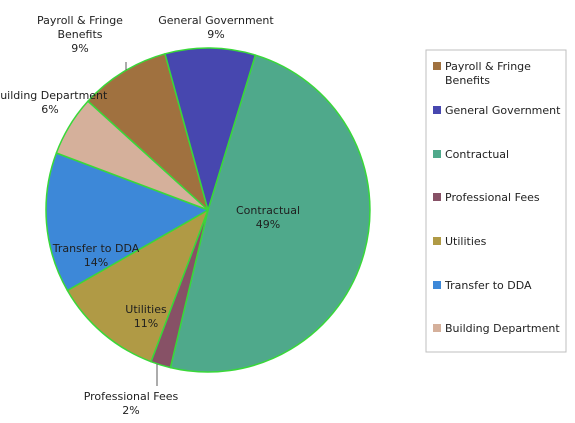 The height and width of the screenshot is (423, 575). I want to click on slice-label-payroll-and-fringe-benefits-line-2: Benefits, so click(79, 34).